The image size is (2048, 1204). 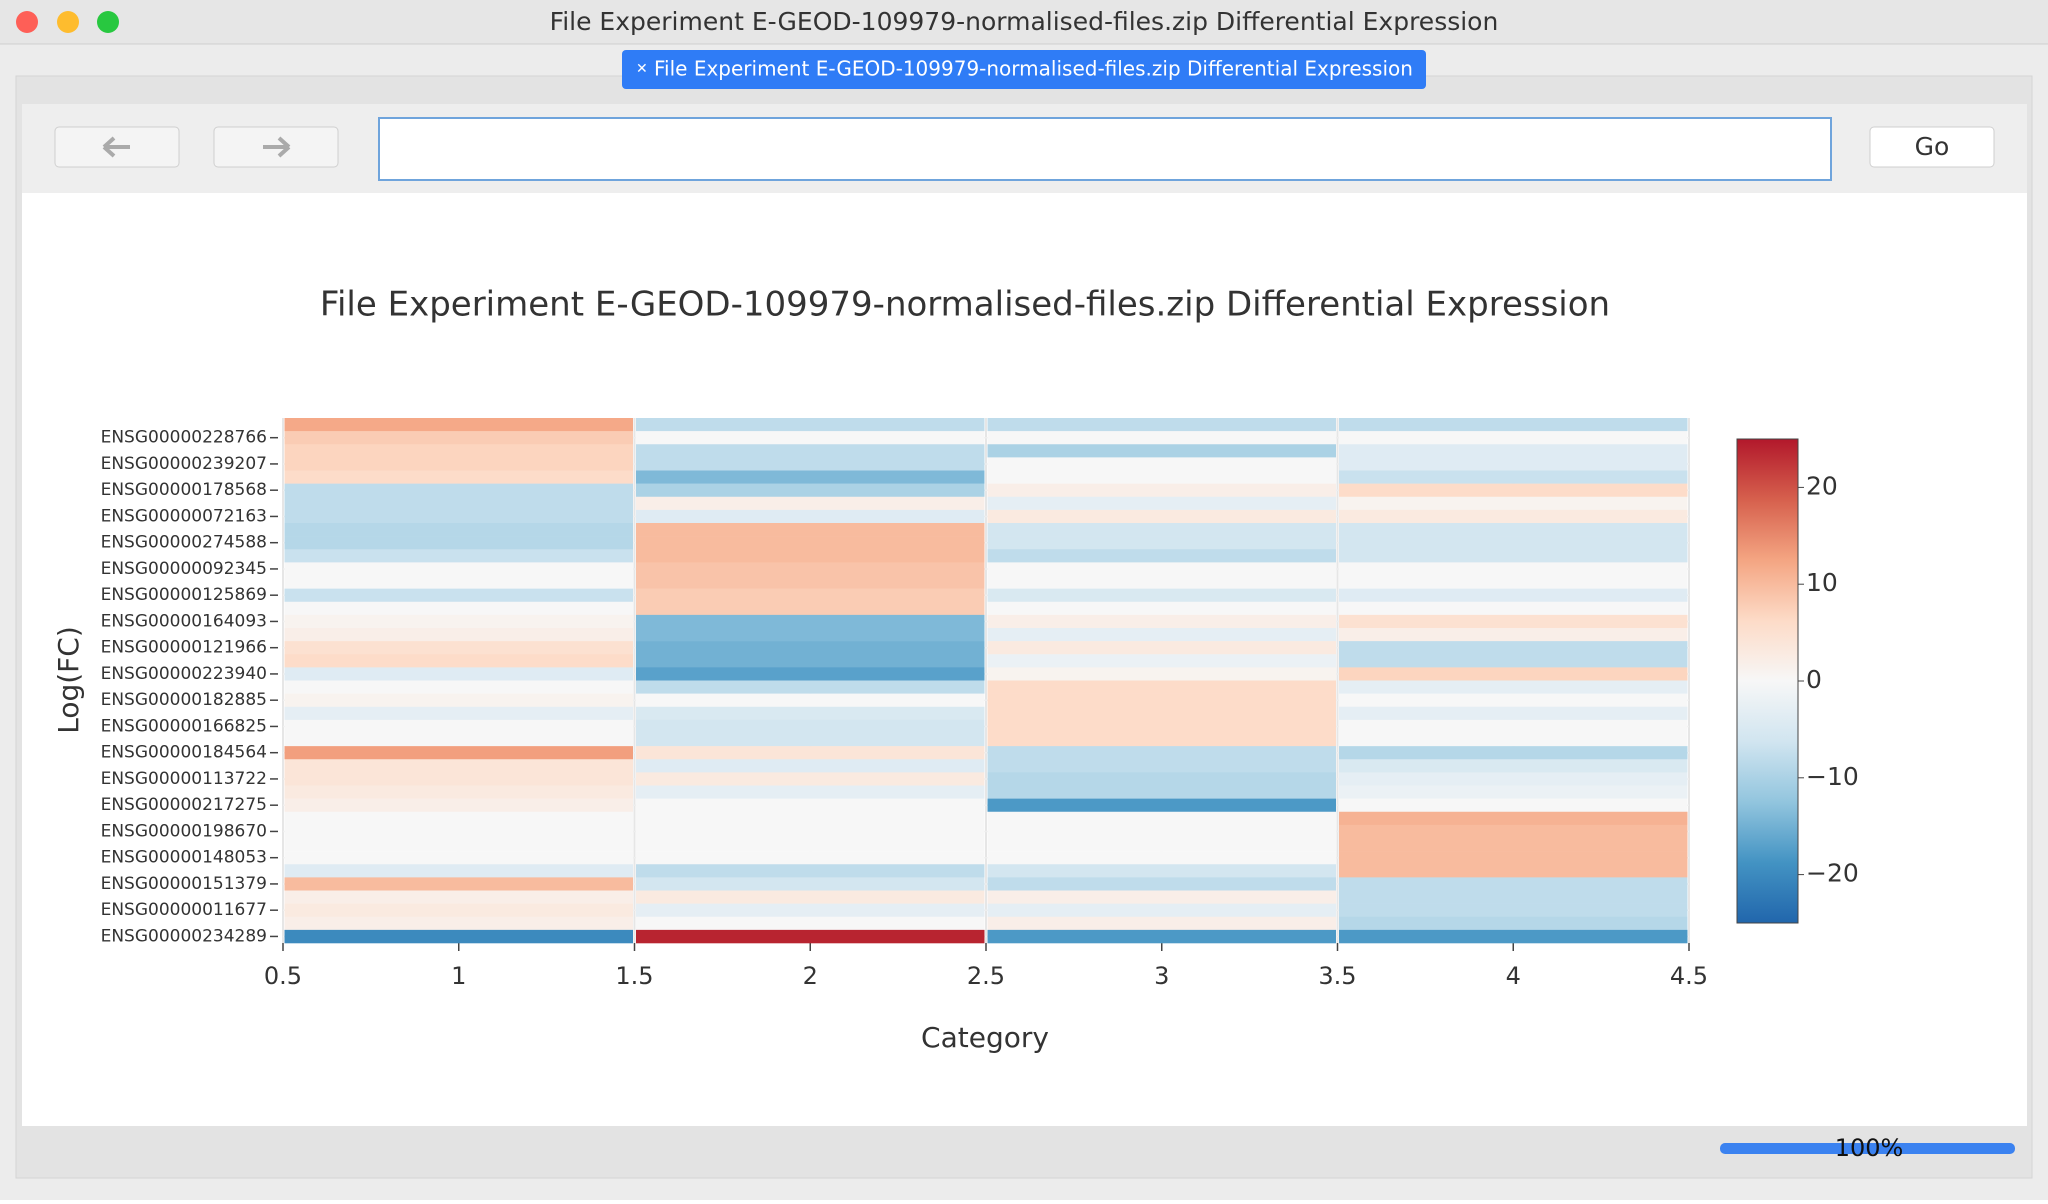 I want to click on go-button, so click(x=1932, y=147).